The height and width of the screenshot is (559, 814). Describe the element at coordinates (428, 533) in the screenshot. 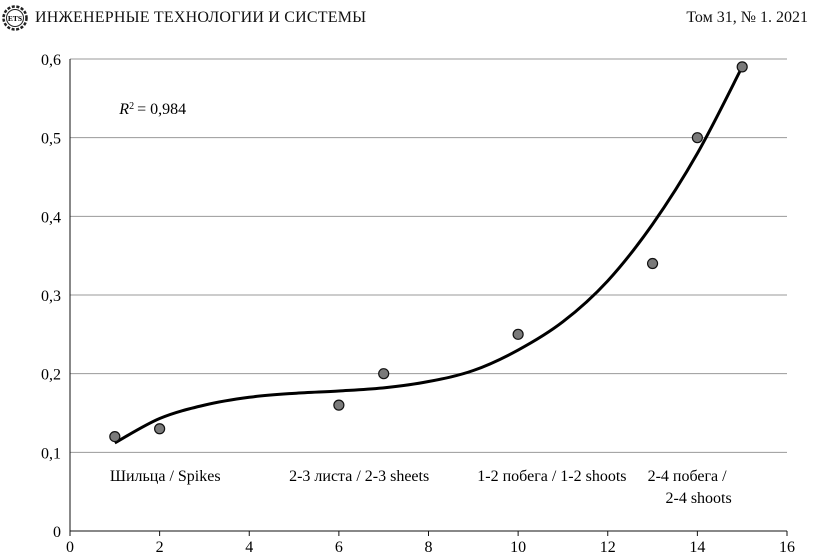

I see `x-tick-marks` at that location.